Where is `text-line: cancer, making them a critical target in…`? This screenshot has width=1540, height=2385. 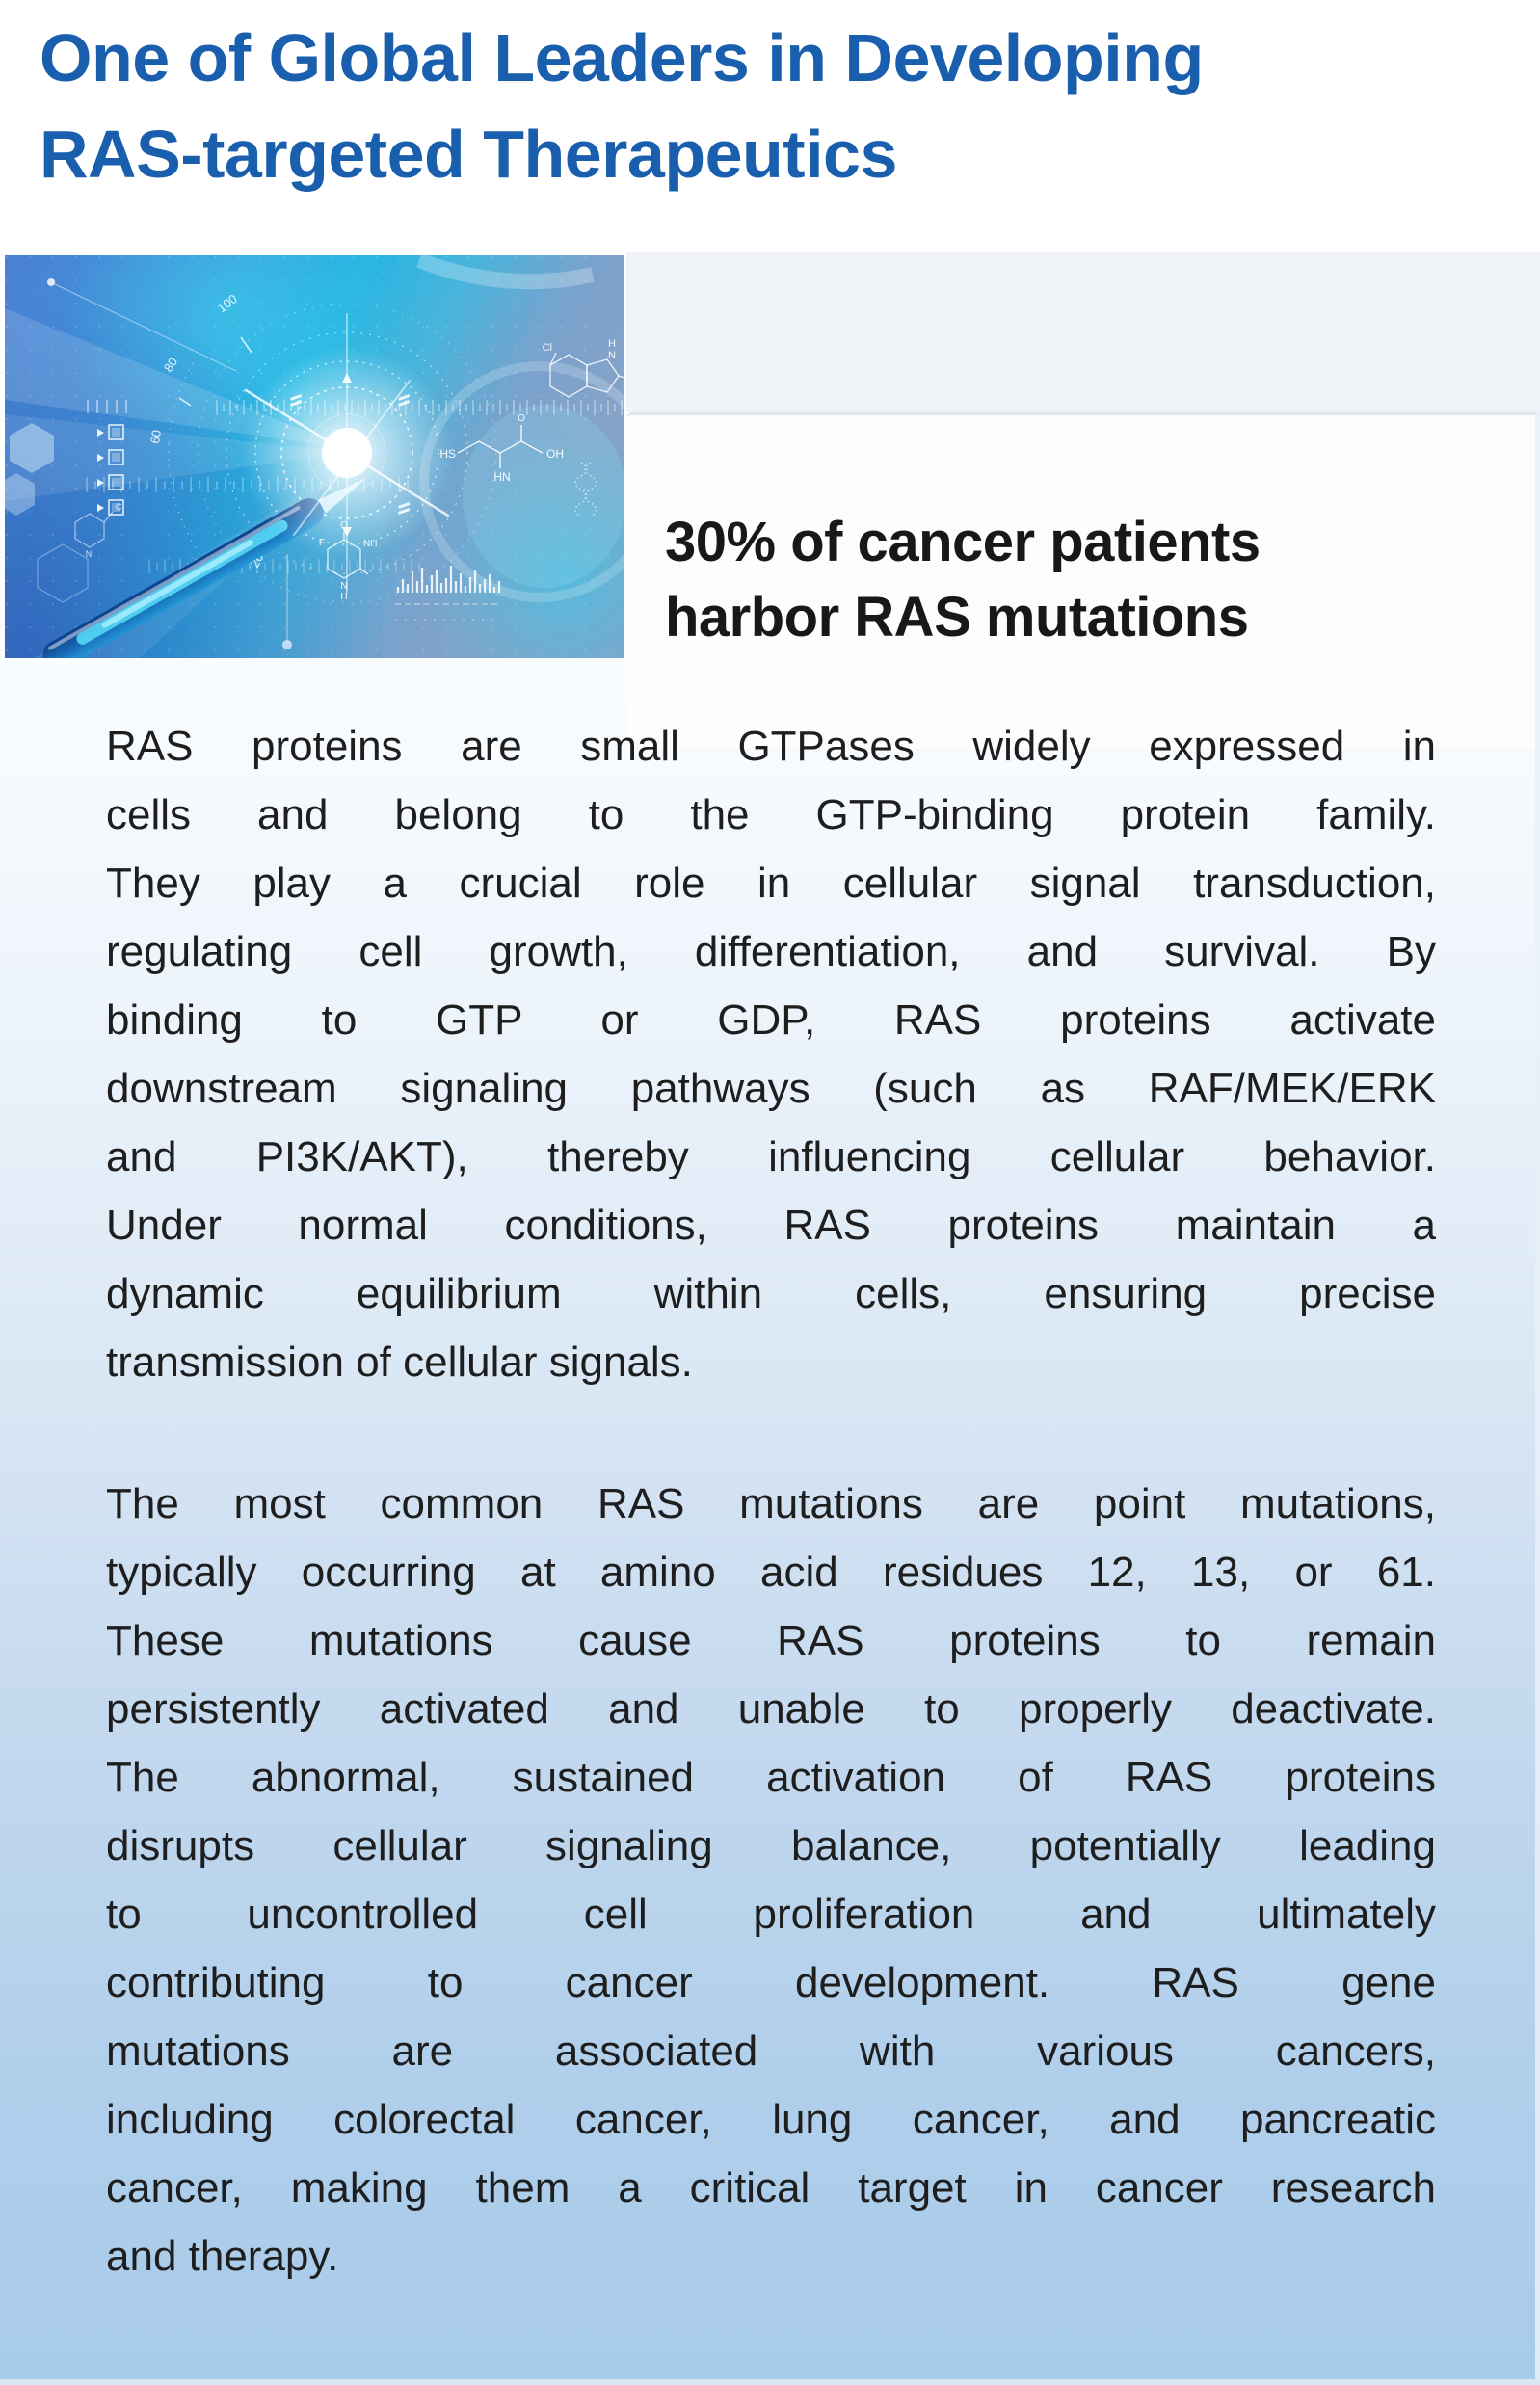
text-line: cancer, making them a critical target in… is located at coordinates (771, 2188).